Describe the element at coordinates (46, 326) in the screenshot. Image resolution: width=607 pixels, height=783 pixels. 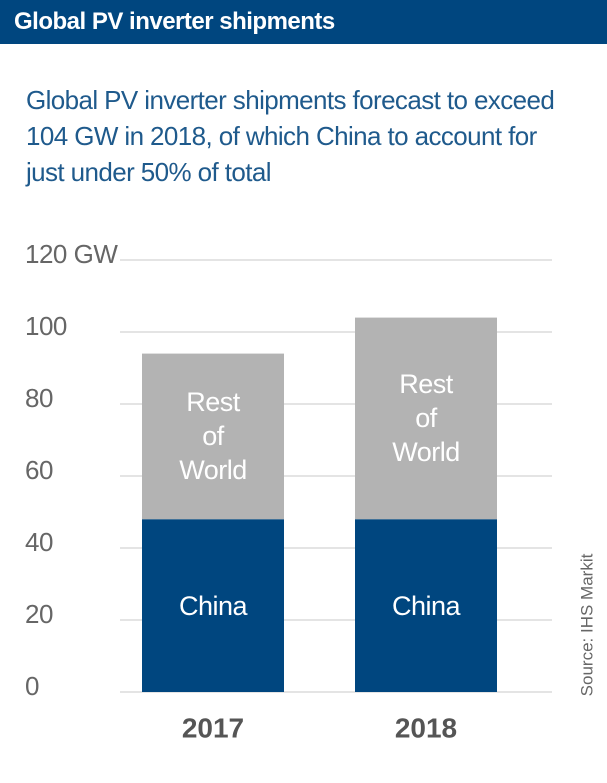
I see `y-tick-label: 100` at that location.